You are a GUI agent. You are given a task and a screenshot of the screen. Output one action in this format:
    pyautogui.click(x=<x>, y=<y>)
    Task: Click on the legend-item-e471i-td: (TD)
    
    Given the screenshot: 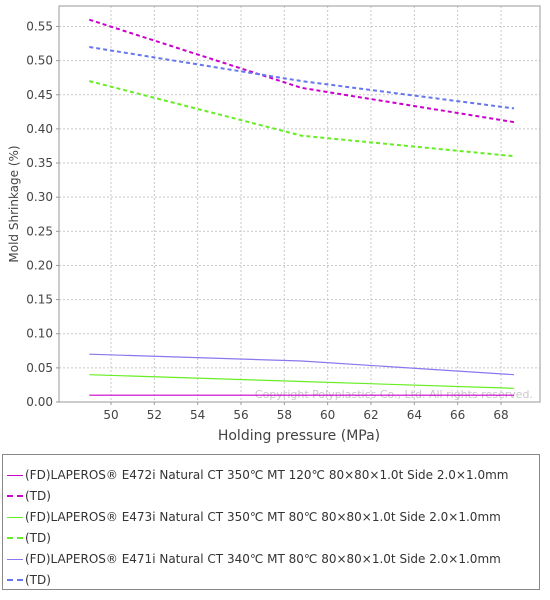 What is the action you would take?
    pyautogui.click(x=29, y=580)
    